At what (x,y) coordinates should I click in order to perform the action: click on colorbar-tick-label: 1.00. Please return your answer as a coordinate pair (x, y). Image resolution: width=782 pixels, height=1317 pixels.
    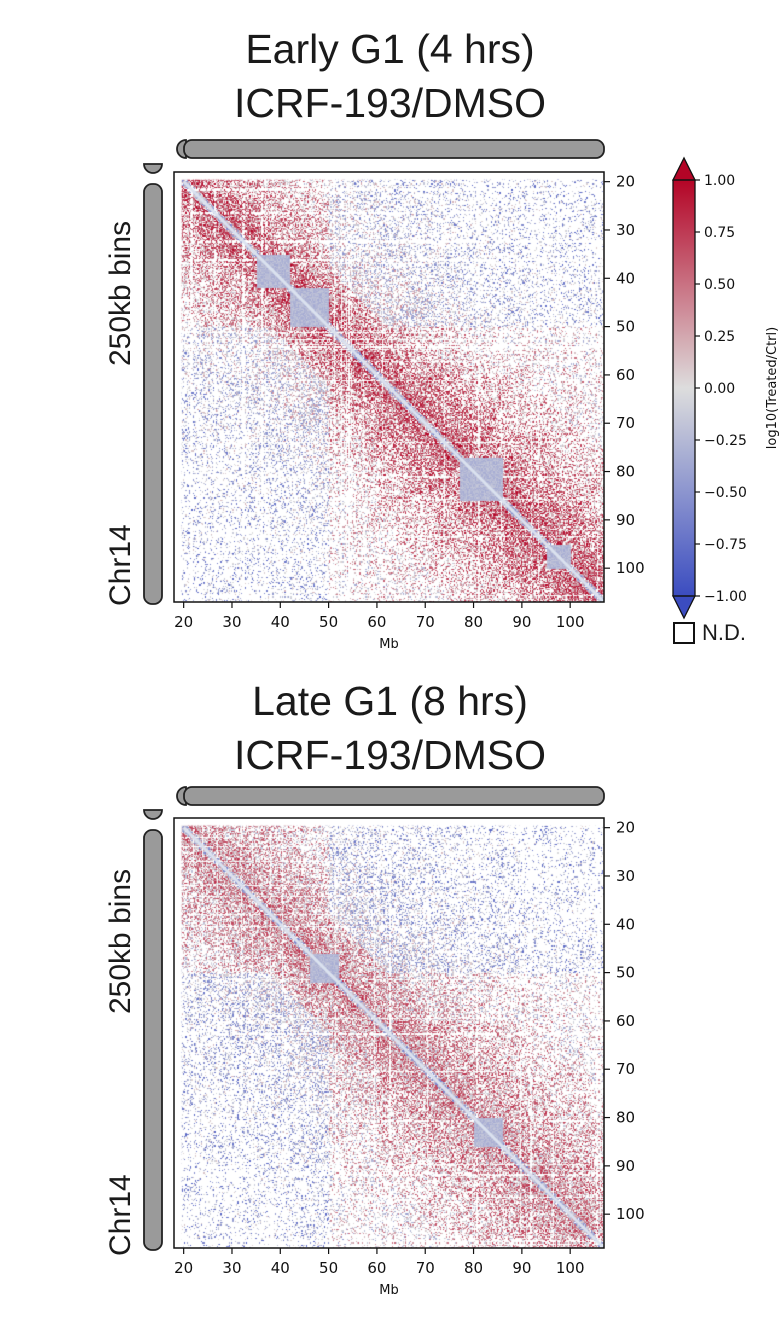
    Looking at the image, I should click on (719, 181).